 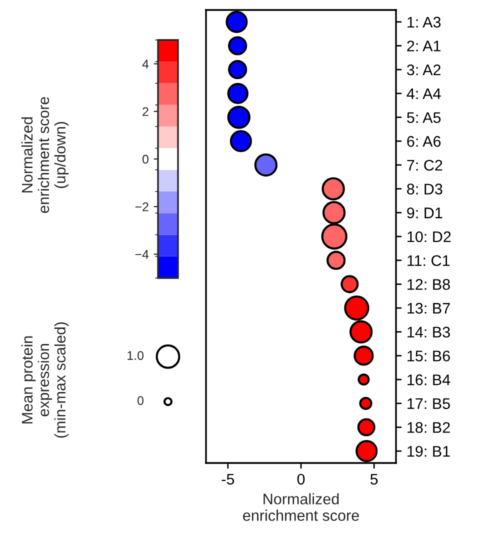 What do you see at coordinates (424, 141) in the screenshot?
I see `y-tick-label: 6: A6` at bounding box center [424, 141].